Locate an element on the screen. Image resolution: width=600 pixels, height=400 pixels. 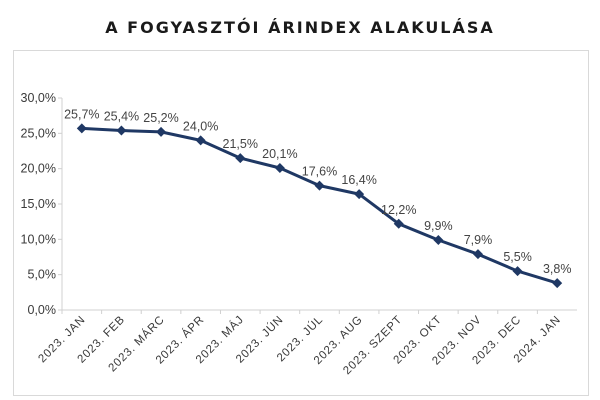
data-label: 21,5% is located at coordinates (240, 144).